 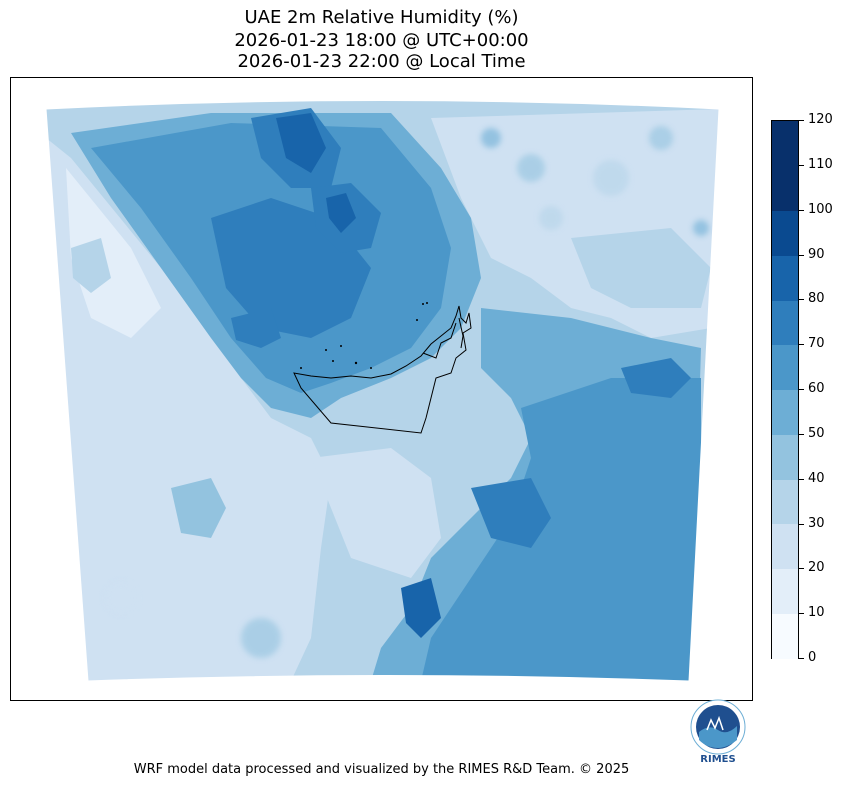 What do you see at coordinates (718, 759) in the screenshot?
I see `logo-text: RIMES` at bounding box center [718, 759].